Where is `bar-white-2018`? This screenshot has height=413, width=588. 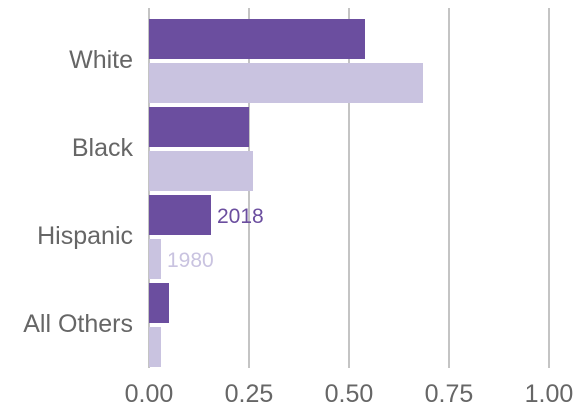 bar-white-2018 is located at coordinates (257, 39).